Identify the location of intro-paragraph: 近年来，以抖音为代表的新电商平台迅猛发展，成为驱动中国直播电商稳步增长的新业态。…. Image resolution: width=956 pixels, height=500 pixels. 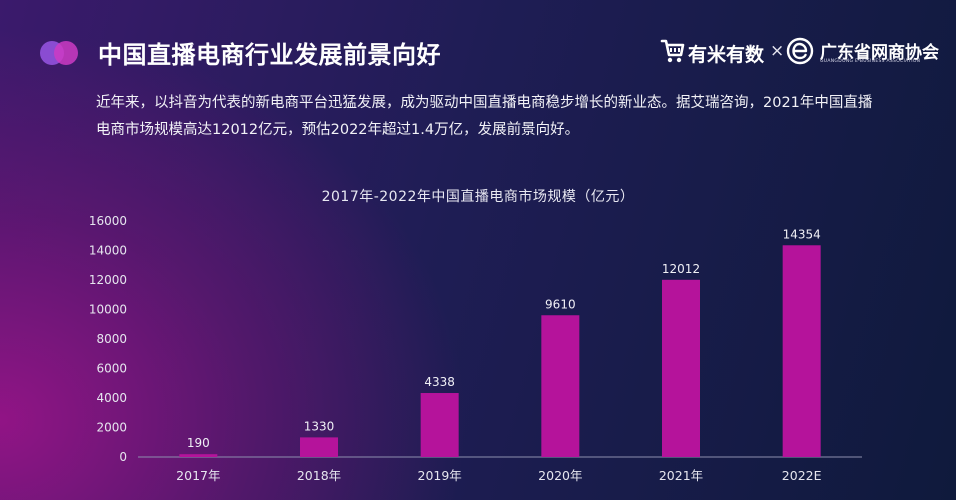
(484, 116).